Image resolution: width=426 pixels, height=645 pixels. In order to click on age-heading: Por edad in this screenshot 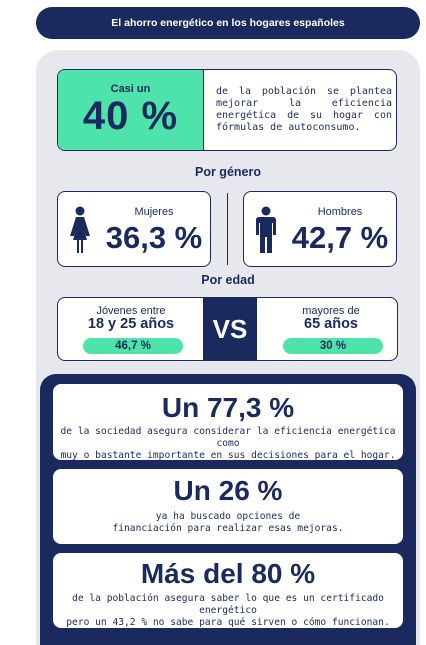, I will do `click(228, 280)`.